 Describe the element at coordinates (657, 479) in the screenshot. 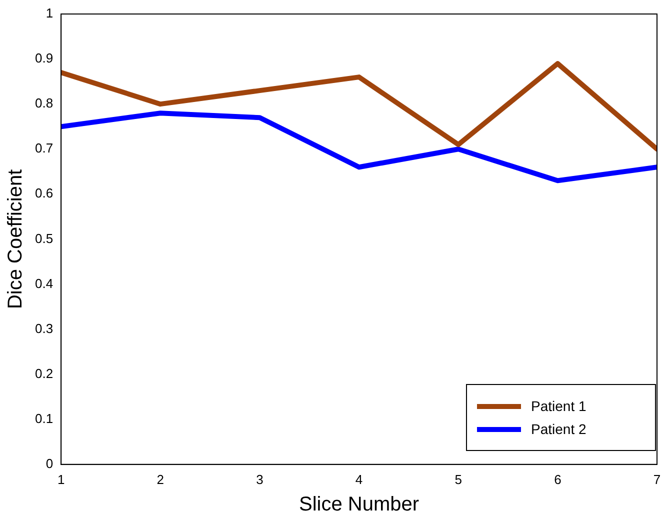

I see `x-tick-label: 7` at that location.